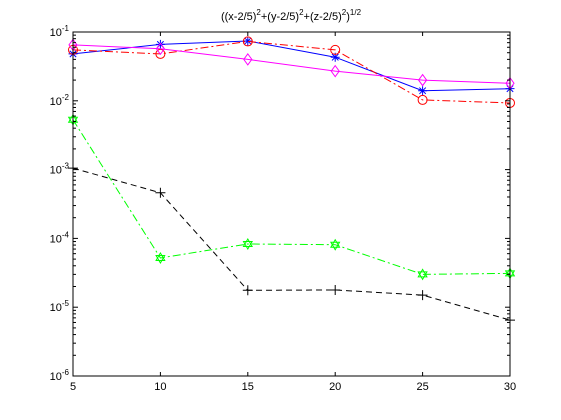  I want to click on title-superscript: 1/2, so click(356, 12).